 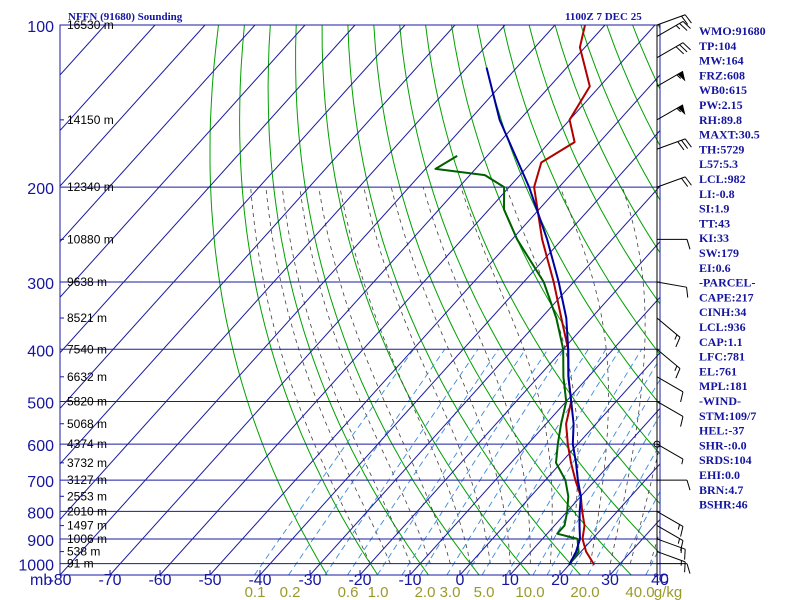 I want to click on index-item: CINH:34, so click(x=722, y=312).